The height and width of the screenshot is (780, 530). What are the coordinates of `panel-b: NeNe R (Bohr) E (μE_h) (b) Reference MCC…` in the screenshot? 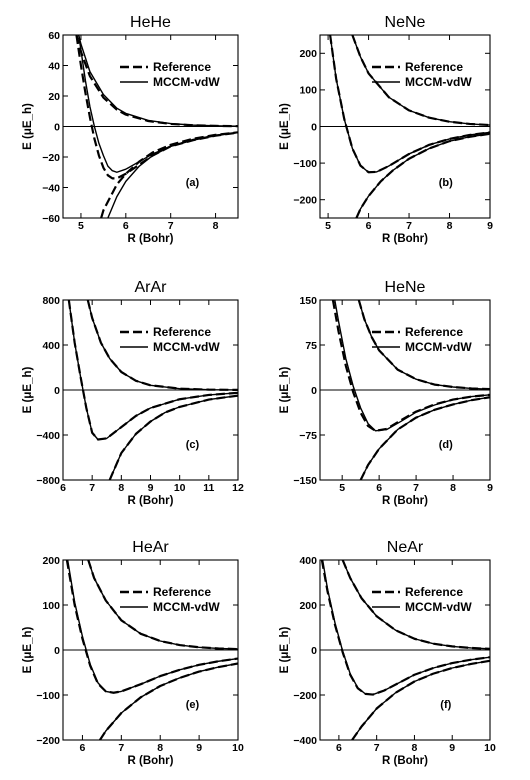 It's located at (386, 129).